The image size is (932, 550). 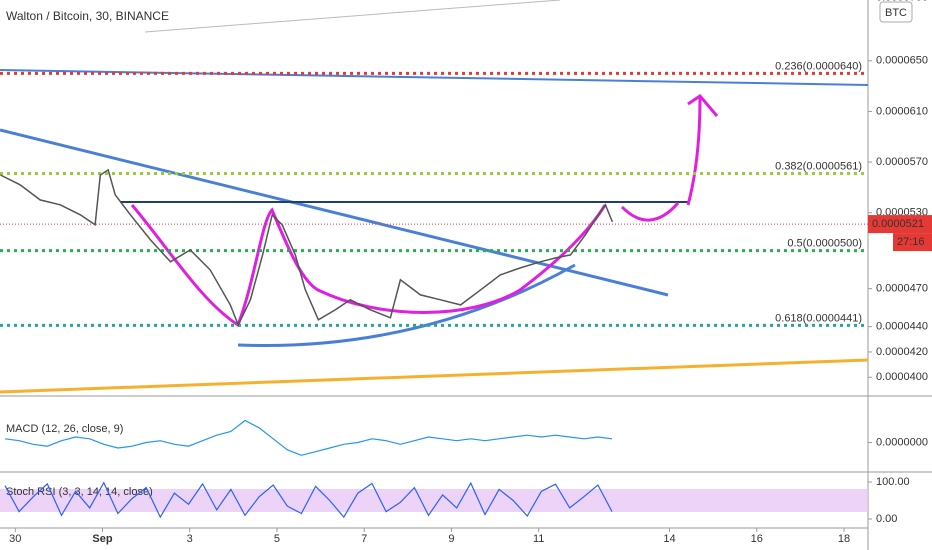 I want to click on last-price-label: 0.0000521, so click(x=898, y=224).